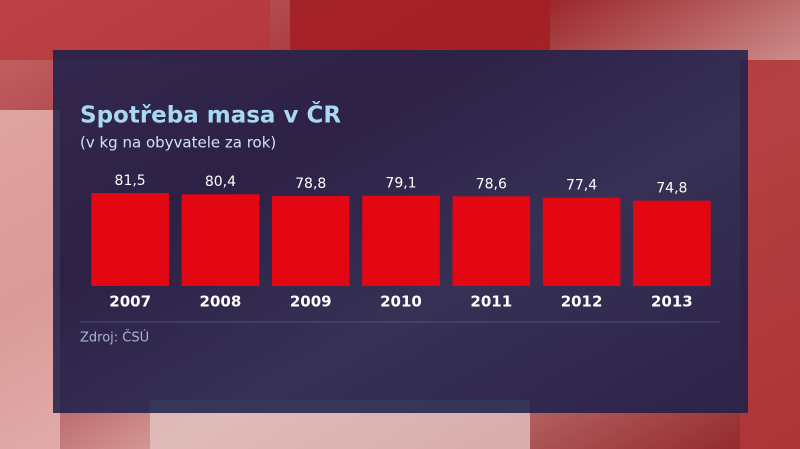 The image size is (800, 449). Describe the element at coordinates (401, 302) in the screenshot. I see `x-tick-label: 2010` at that location.